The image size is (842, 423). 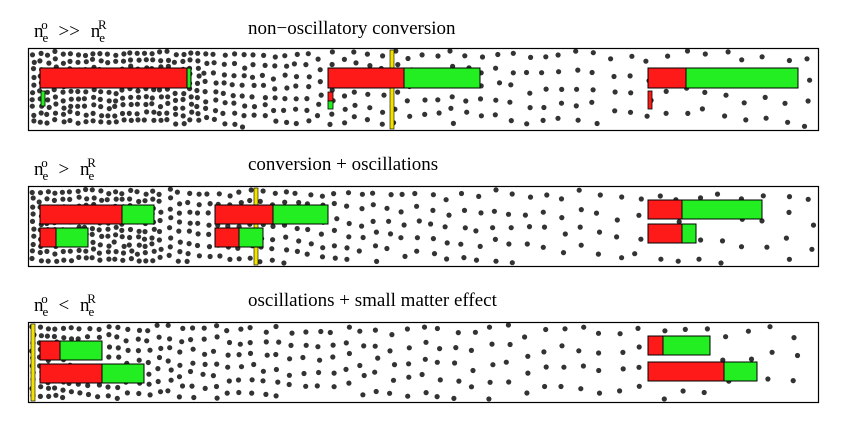 What do you see at coordinates (91, 298) in the screenshot?
I see `condition-sup2: R` at bounding box center [91, 298].